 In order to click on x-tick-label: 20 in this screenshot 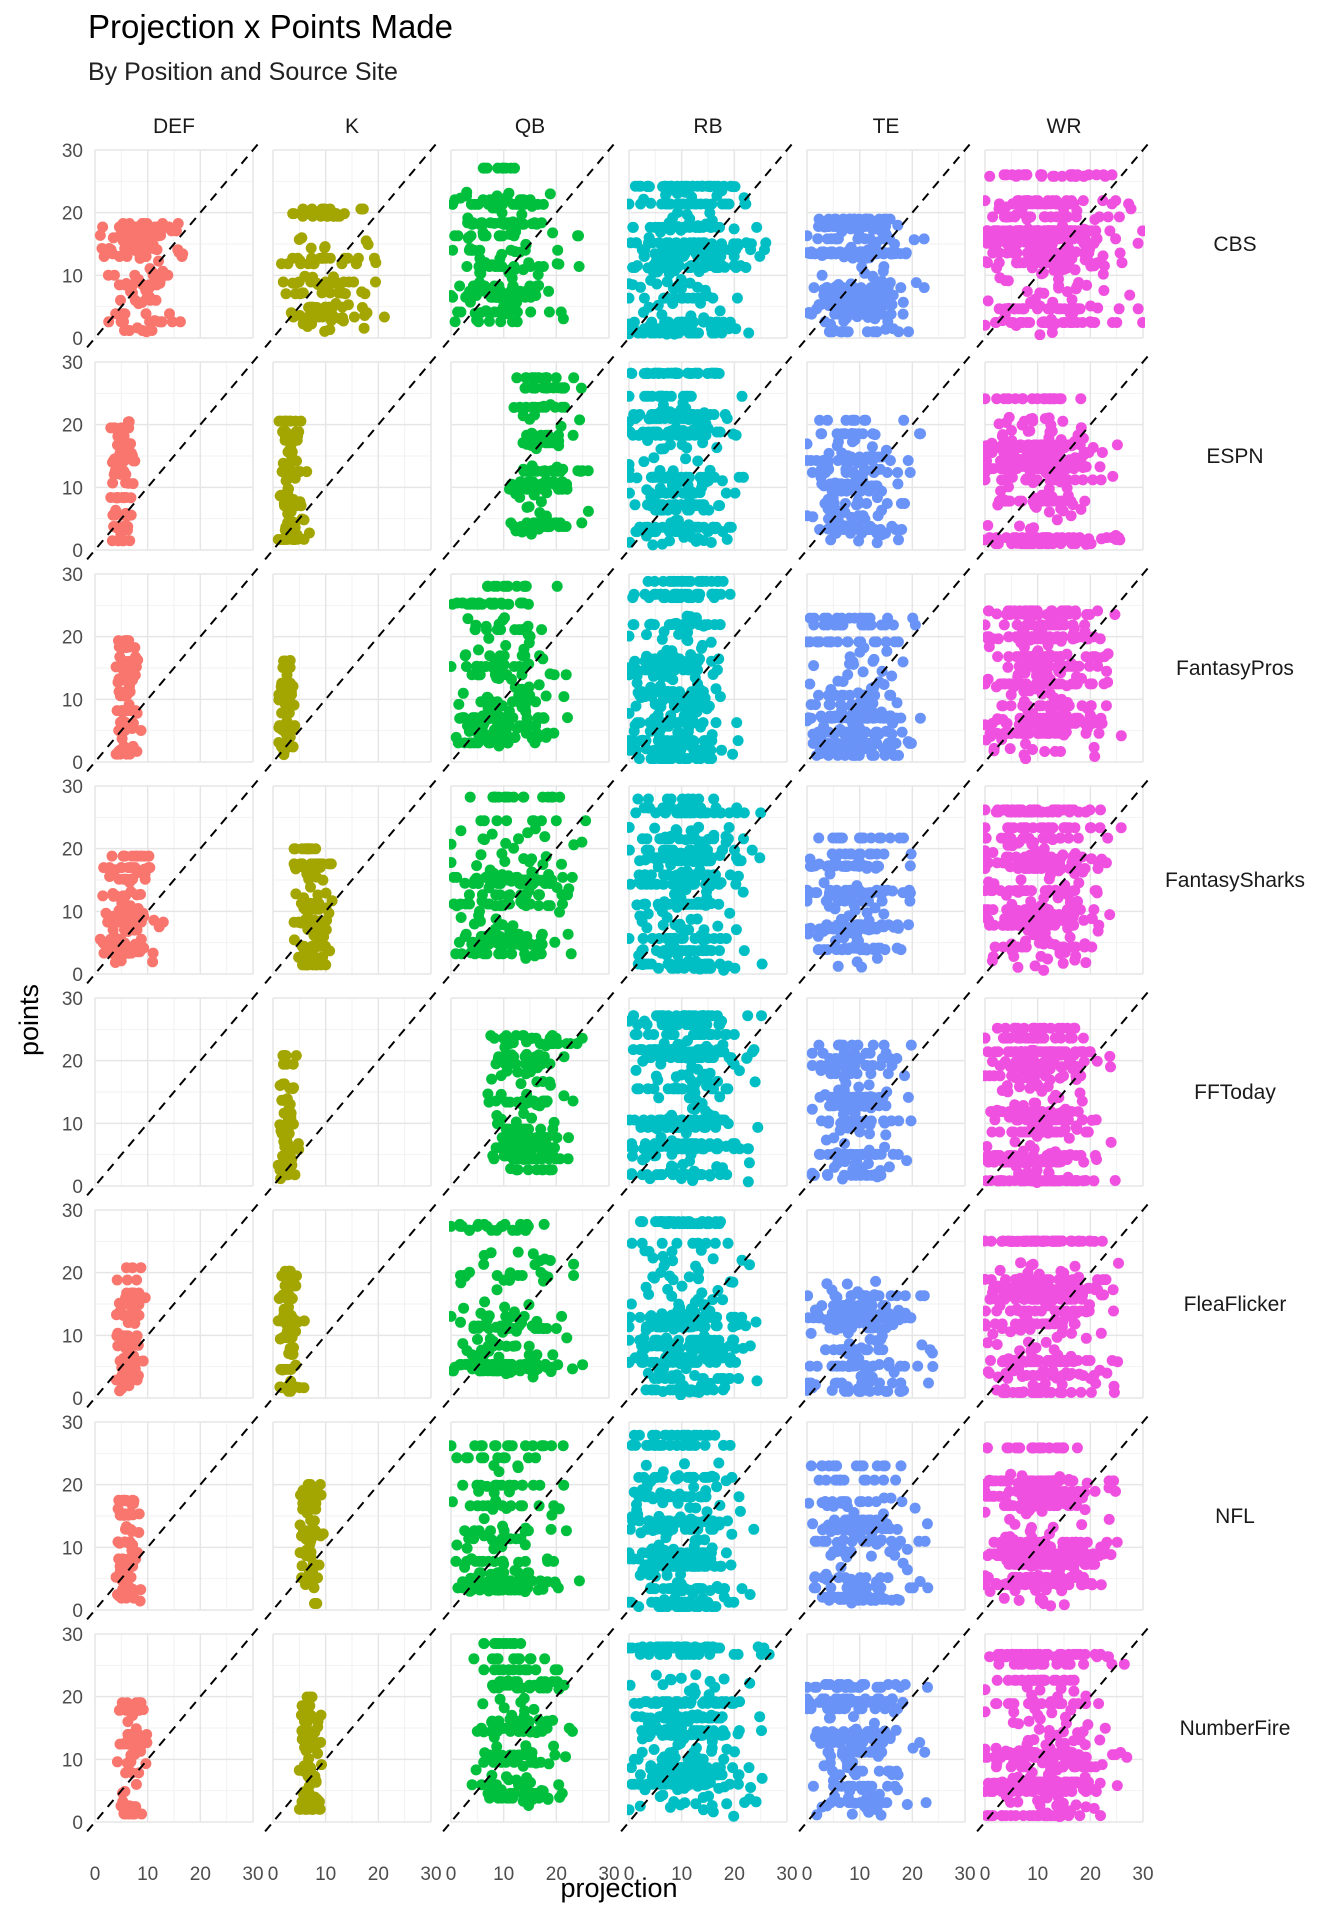, I will do `click(200, 1874)`.